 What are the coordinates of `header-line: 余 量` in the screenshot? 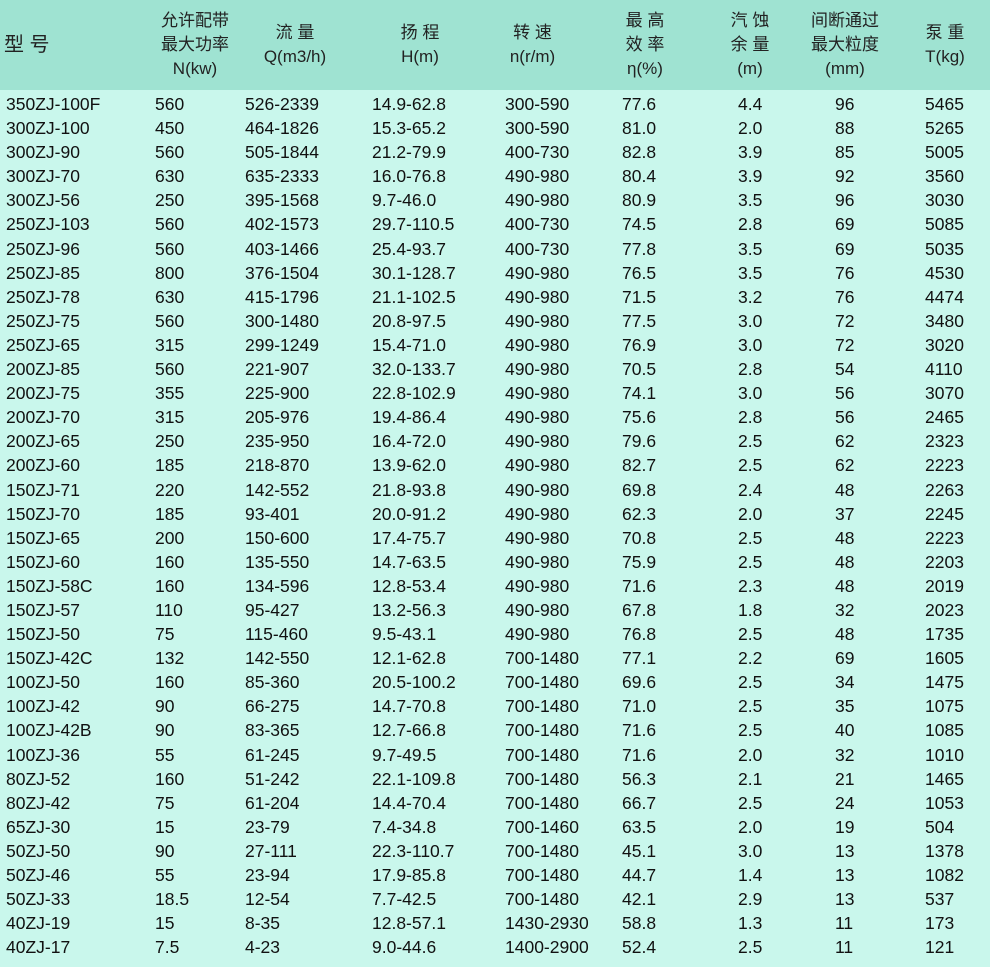 It's located at (750, 44).